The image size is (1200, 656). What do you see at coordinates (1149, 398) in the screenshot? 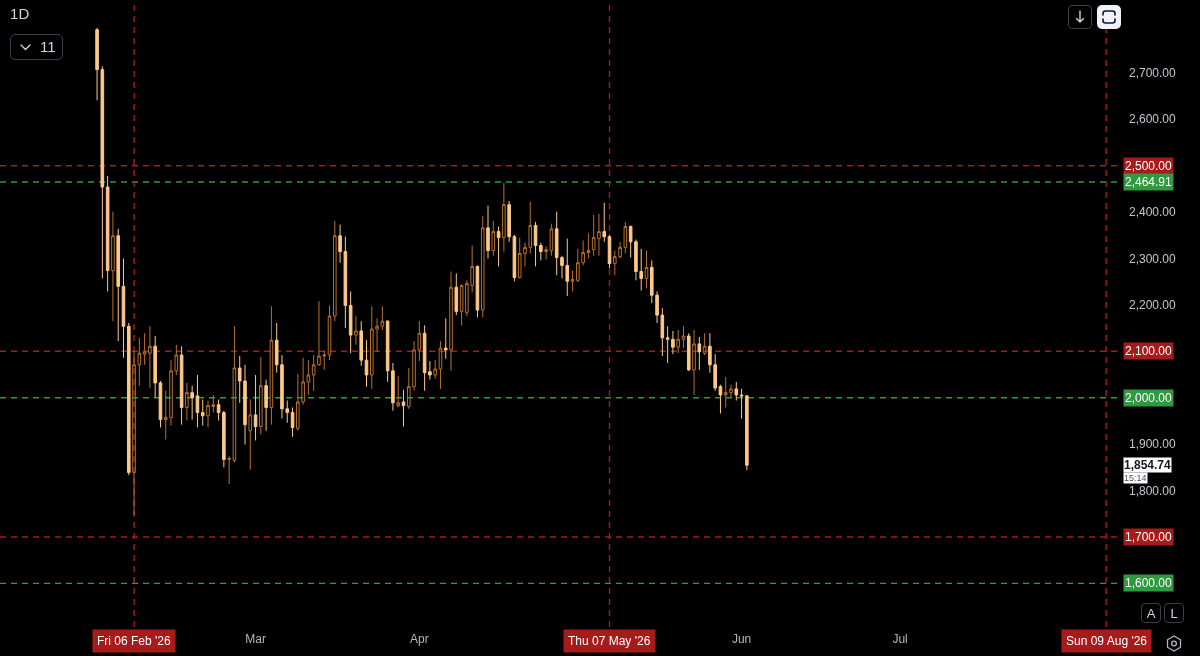
I see `ref-line-label: 2,000.00` at bounding box center [1149, 398].